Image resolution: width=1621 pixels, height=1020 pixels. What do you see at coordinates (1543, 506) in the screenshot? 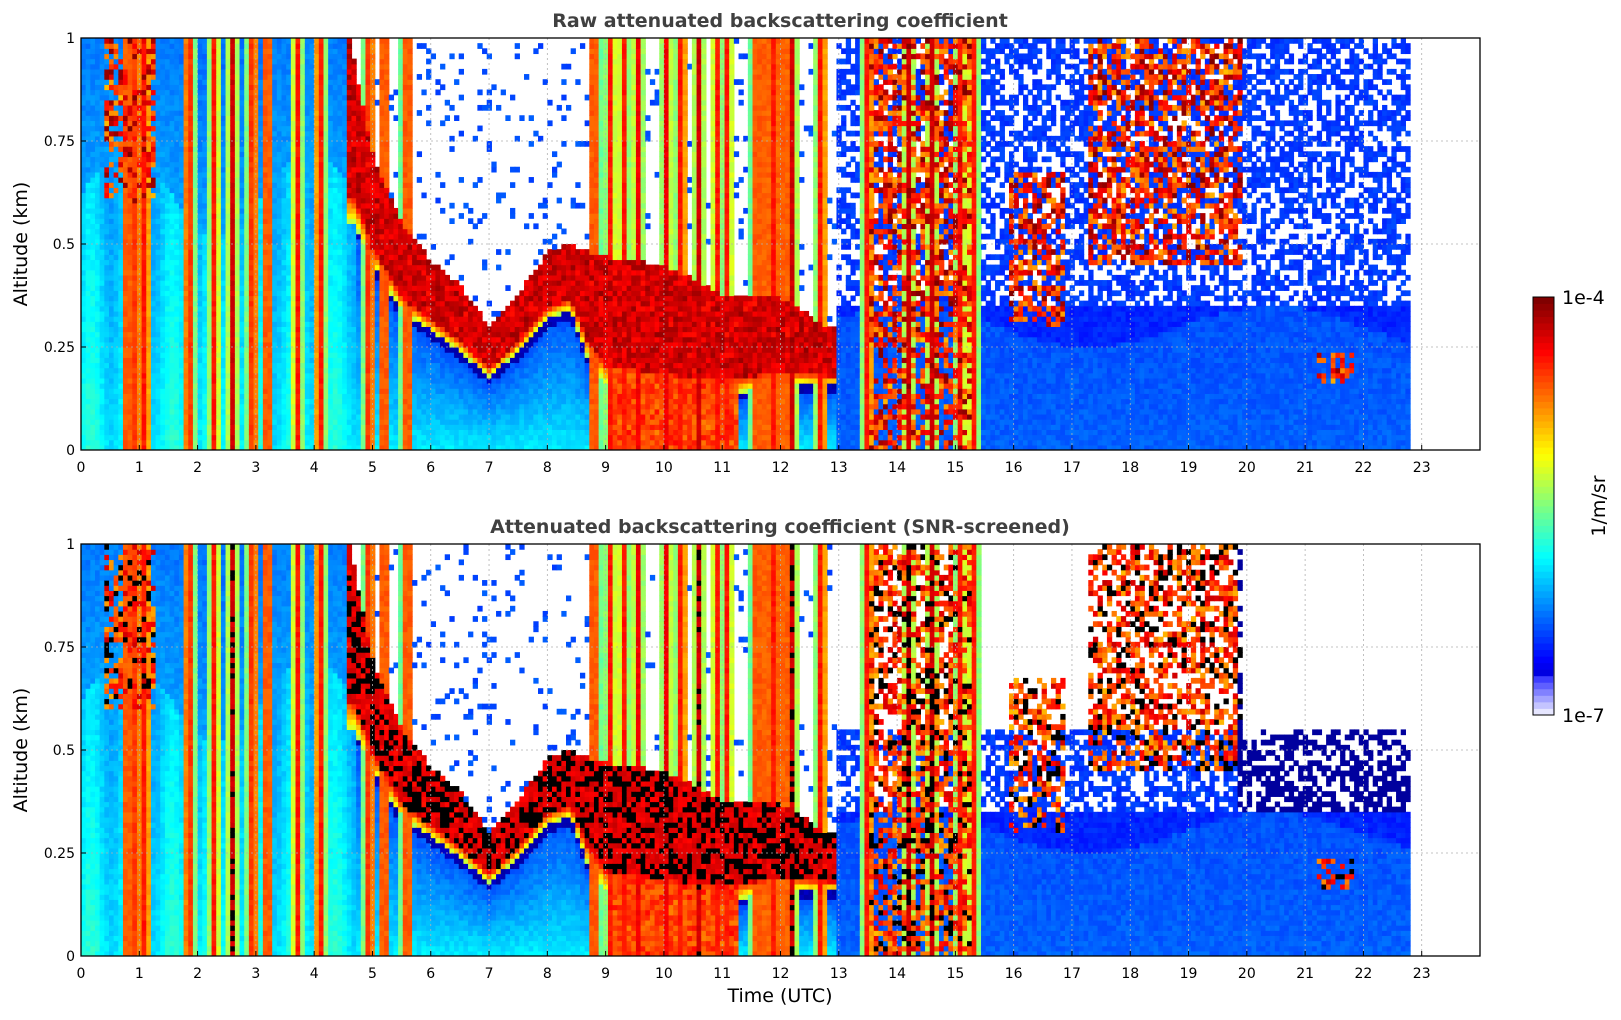
I see `colorbar-steps` at bounding box center [1543, 506].